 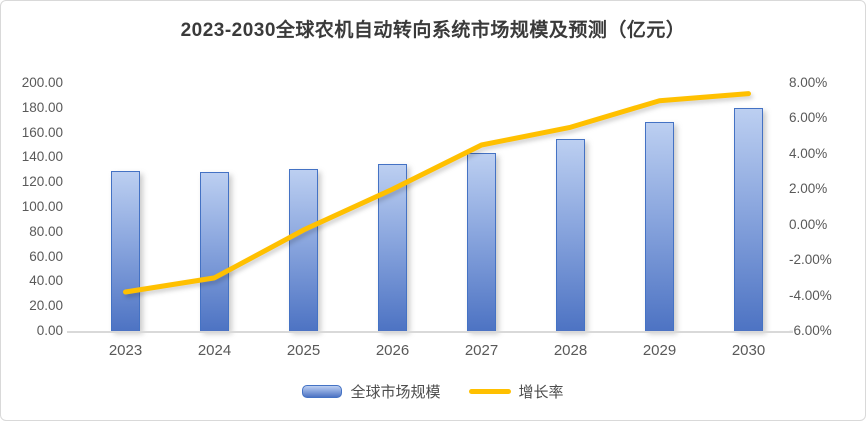 I want to click on y-right-tick-label: 2.00%, so click(x=808, y=189).